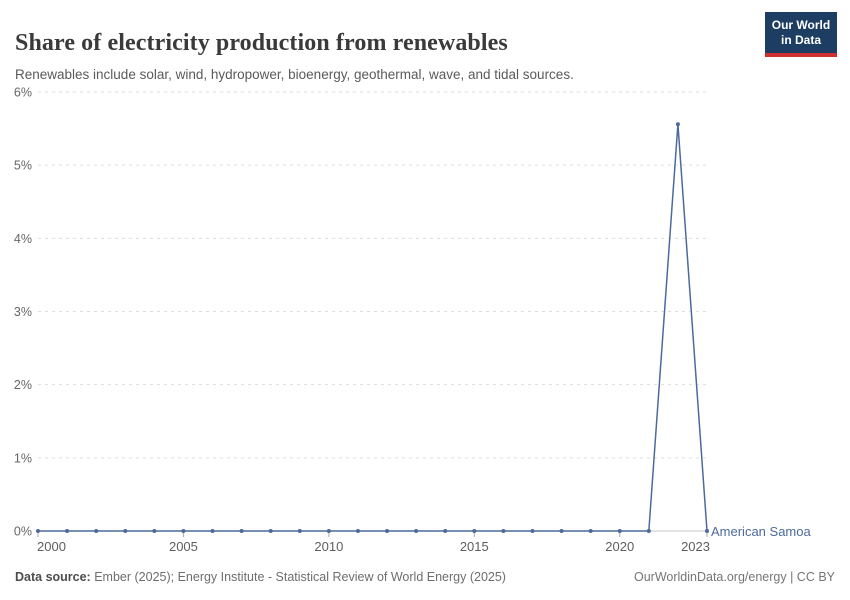  I want to click on y-tick-label: 1%, so click(23, 458).